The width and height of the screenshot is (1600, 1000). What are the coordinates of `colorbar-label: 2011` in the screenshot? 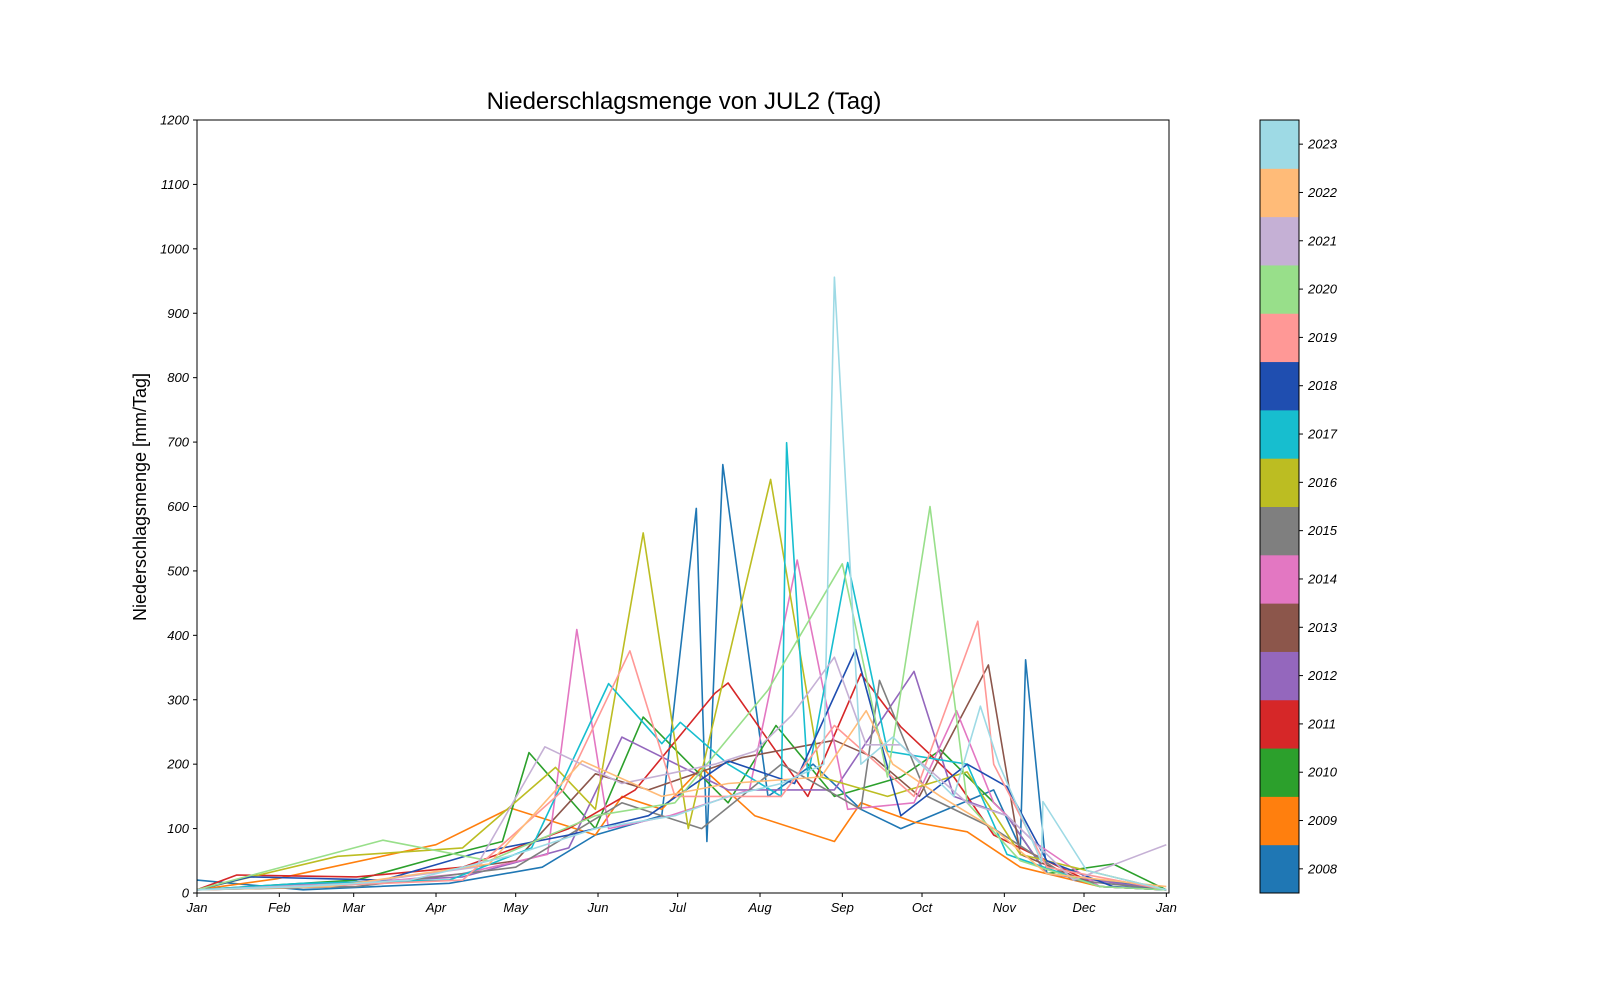 It's located at (1321, 723).